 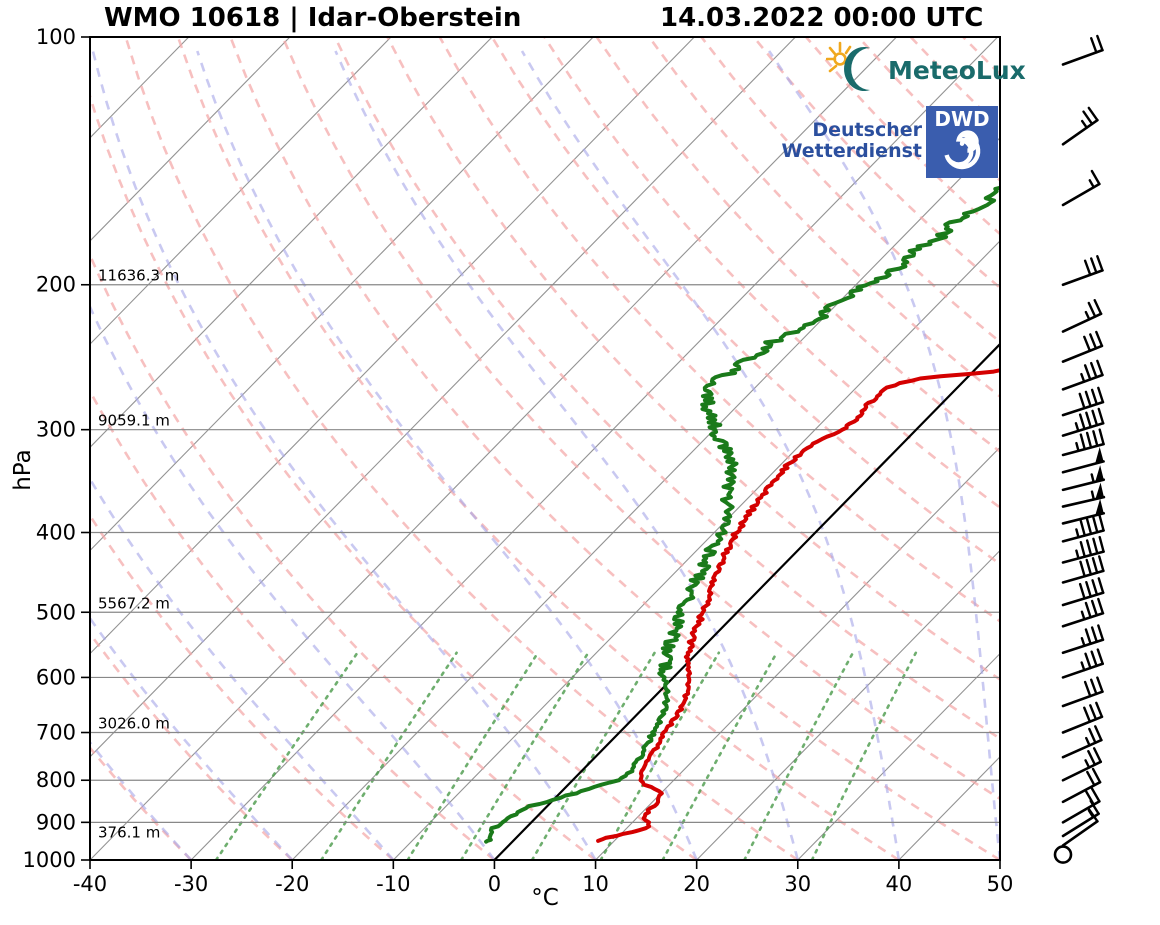 What do you see at coordinates (545, 898) in the screenshot?
I see `x-axis-title: °C` at bounding box center [545, 898].